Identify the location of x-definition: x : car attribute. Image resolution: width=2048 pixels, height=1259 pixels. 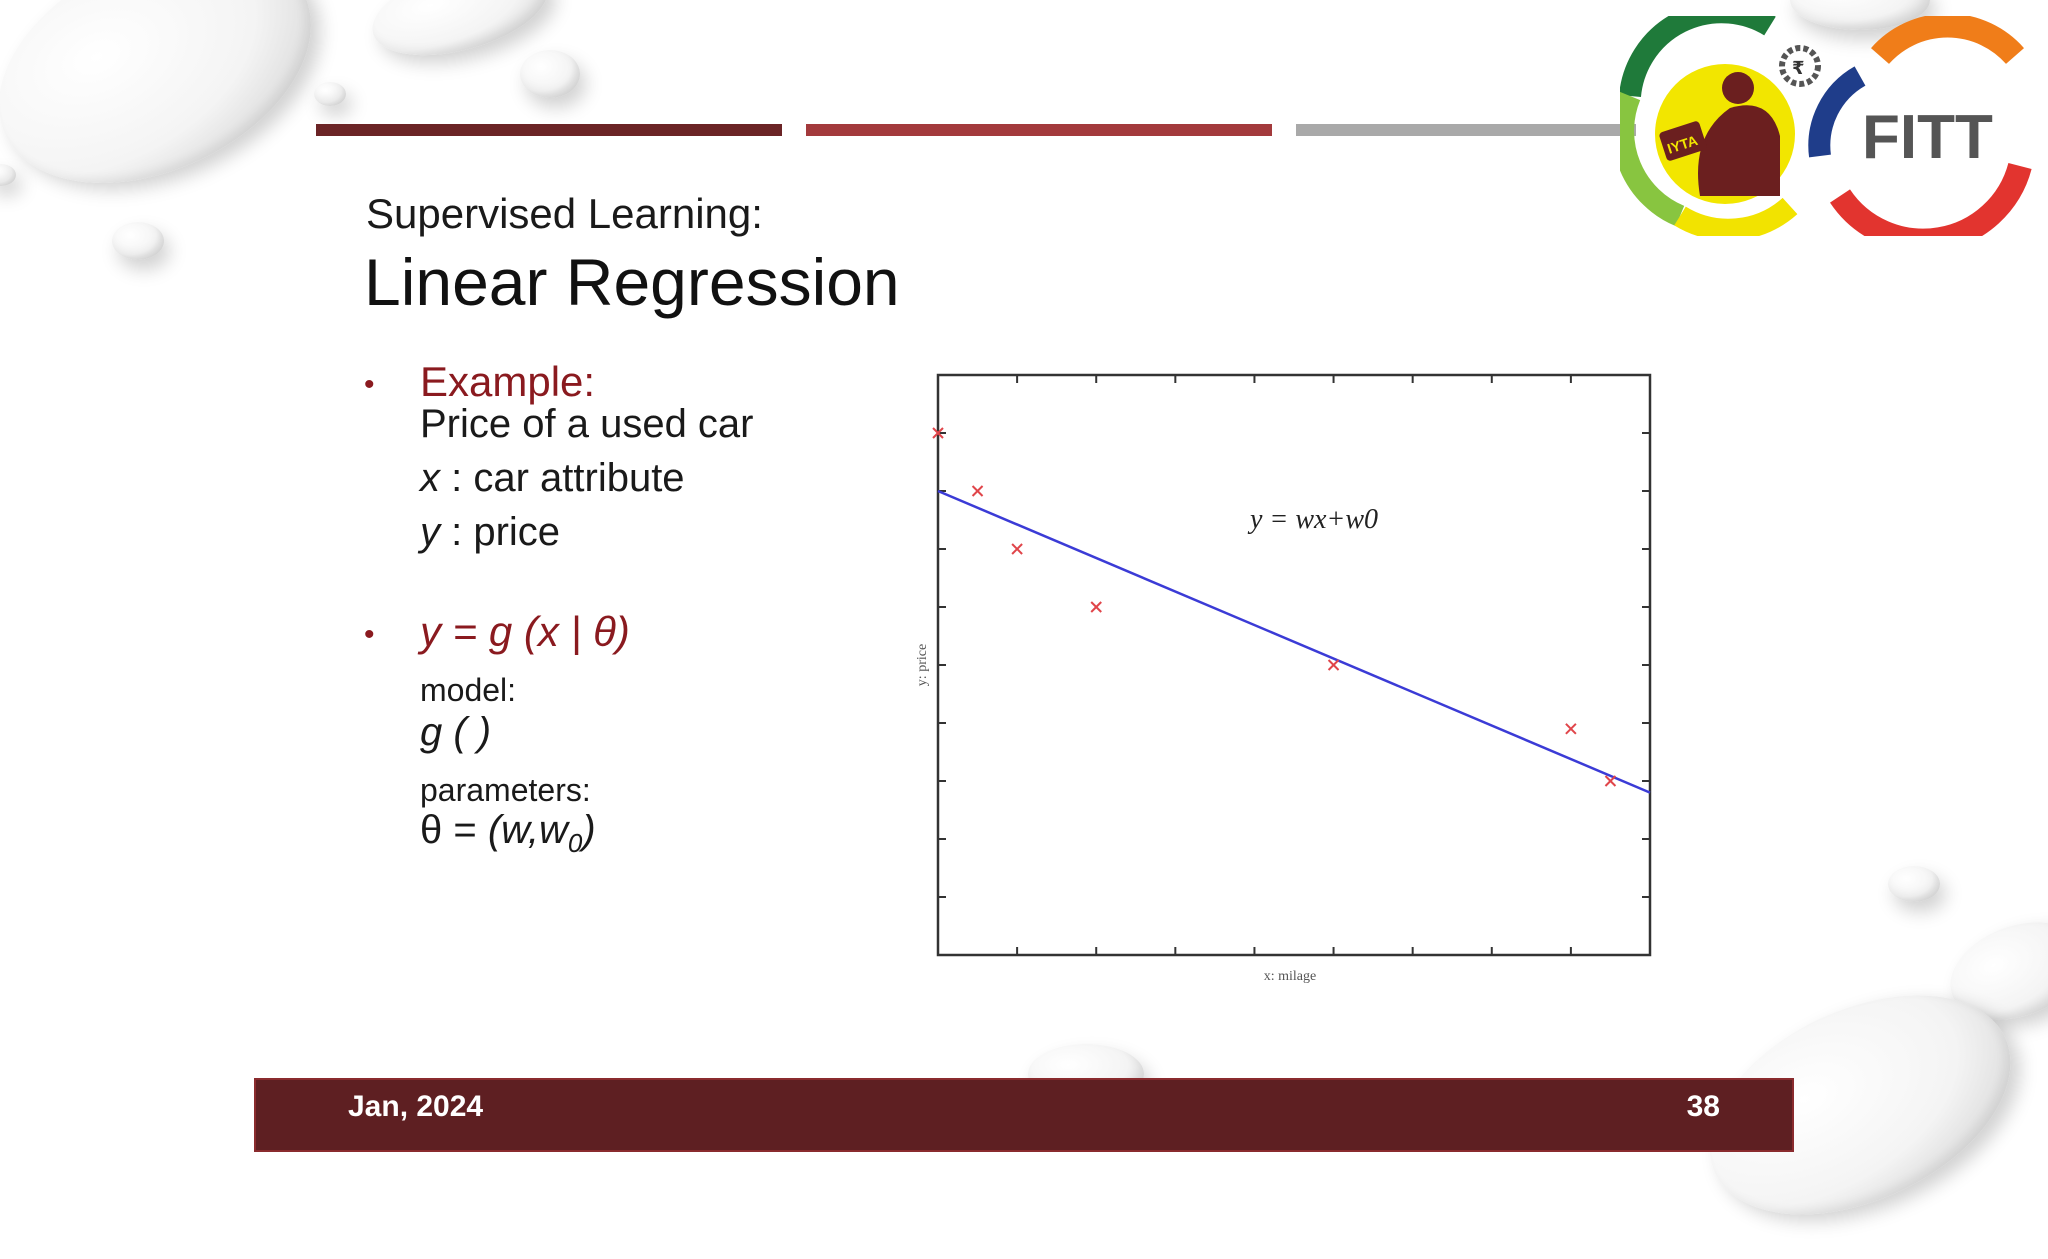
(552, 478).